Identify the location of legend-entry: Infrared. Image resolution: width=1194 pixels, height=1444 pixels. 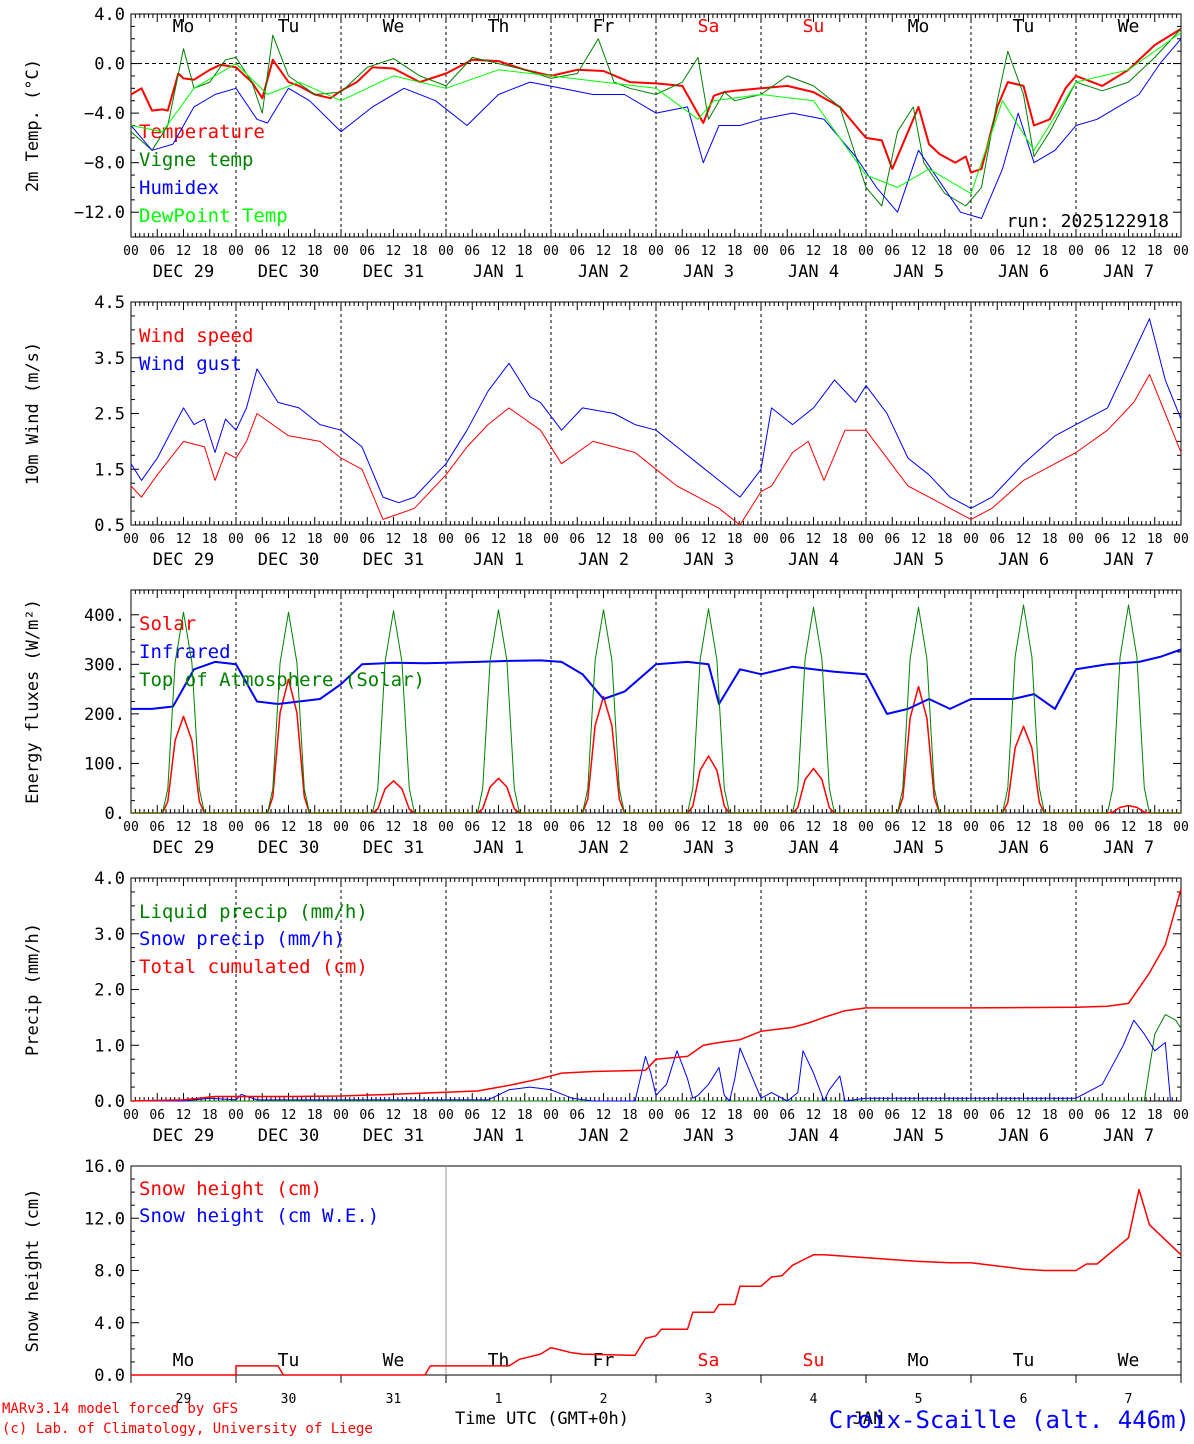
(185, 652).